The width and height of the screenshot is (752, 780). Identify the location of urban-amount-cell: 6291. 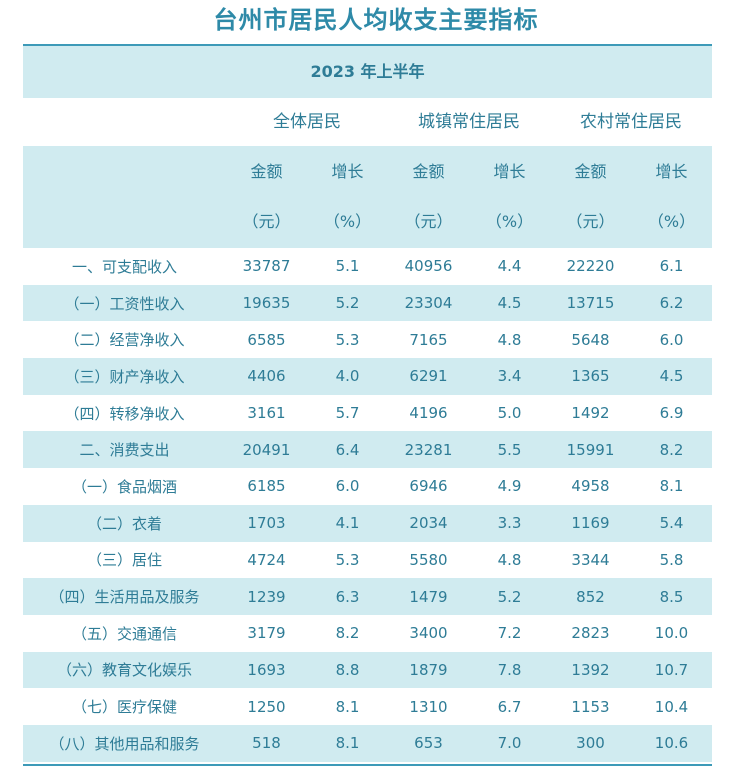
(428, 376).